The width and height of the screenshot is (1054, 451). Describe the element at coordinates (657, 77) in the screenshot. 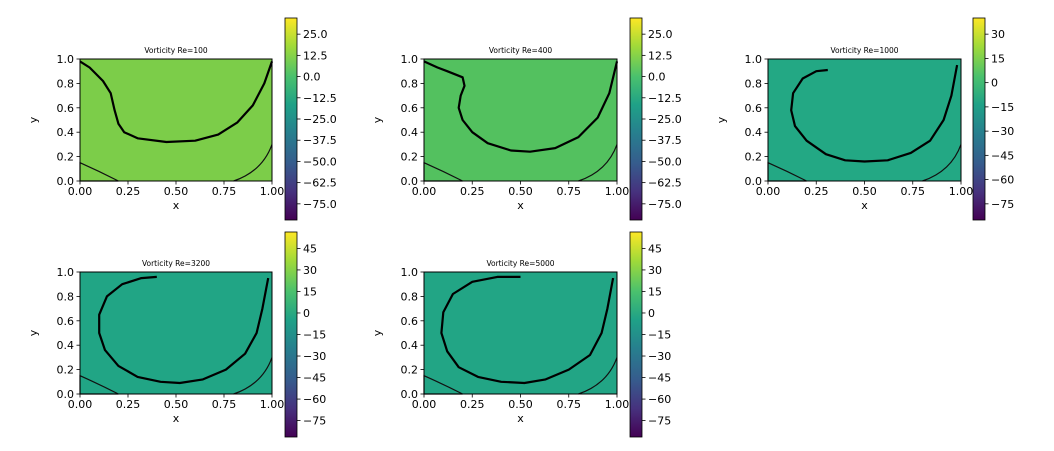

I see `colorbar-tick-label: 0.0` at that location.